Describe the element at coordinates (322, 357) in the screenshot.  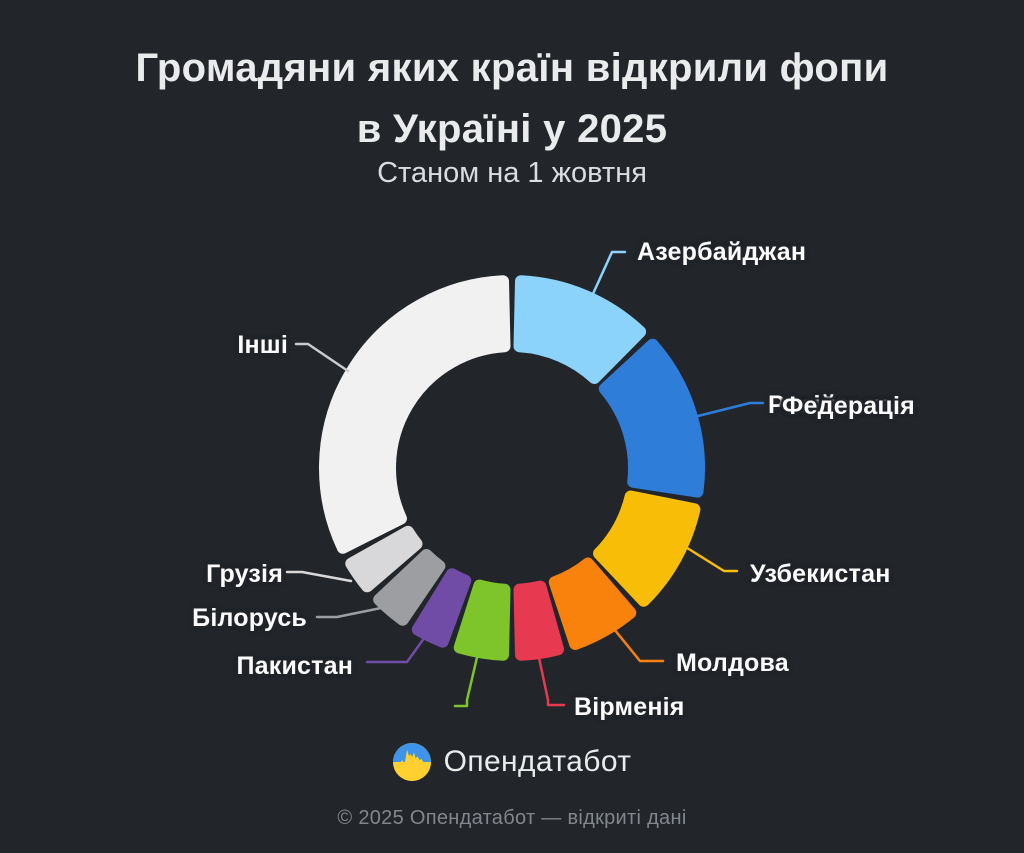
I see `leader-line-others` at that location.